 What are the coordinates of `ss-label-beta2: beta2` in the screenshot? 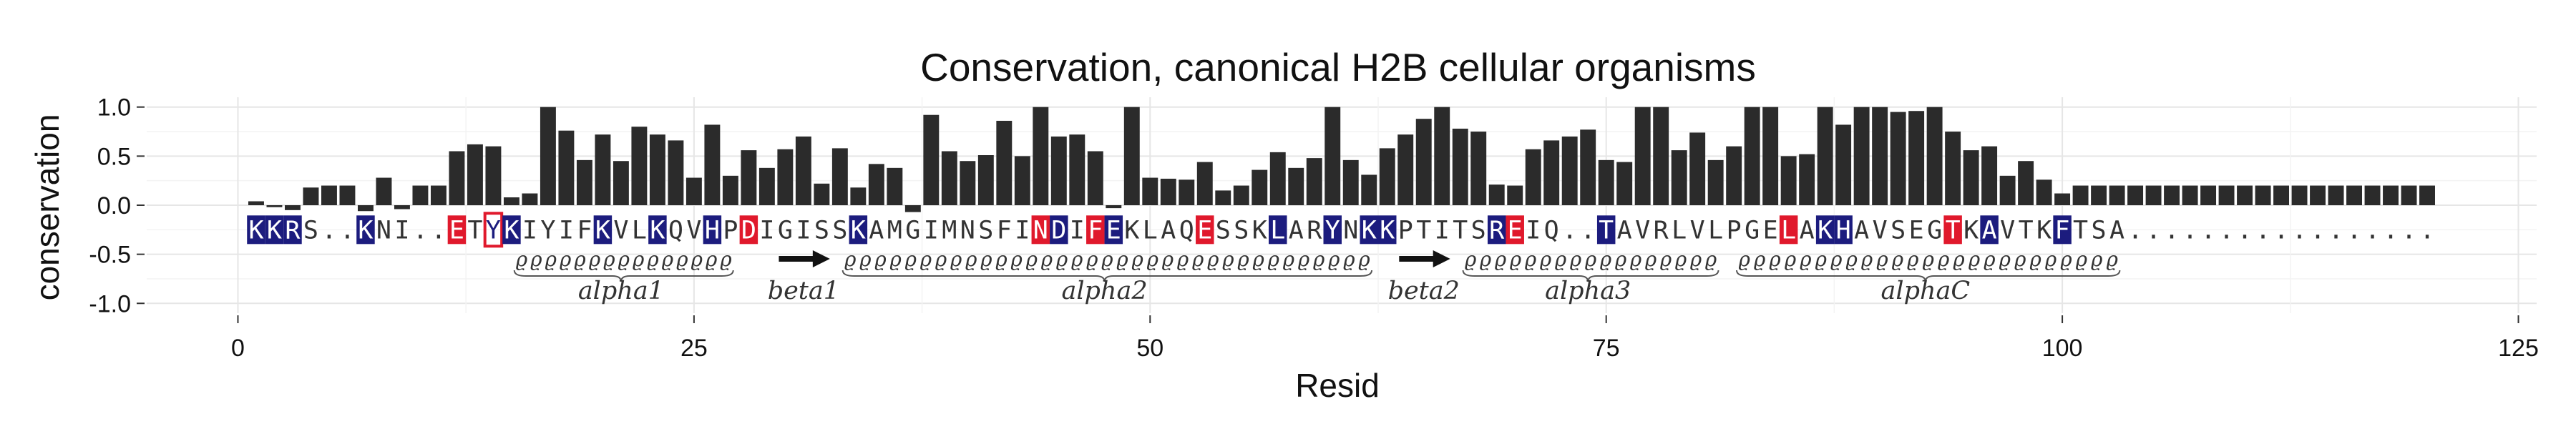 It's located at (1424, 291).